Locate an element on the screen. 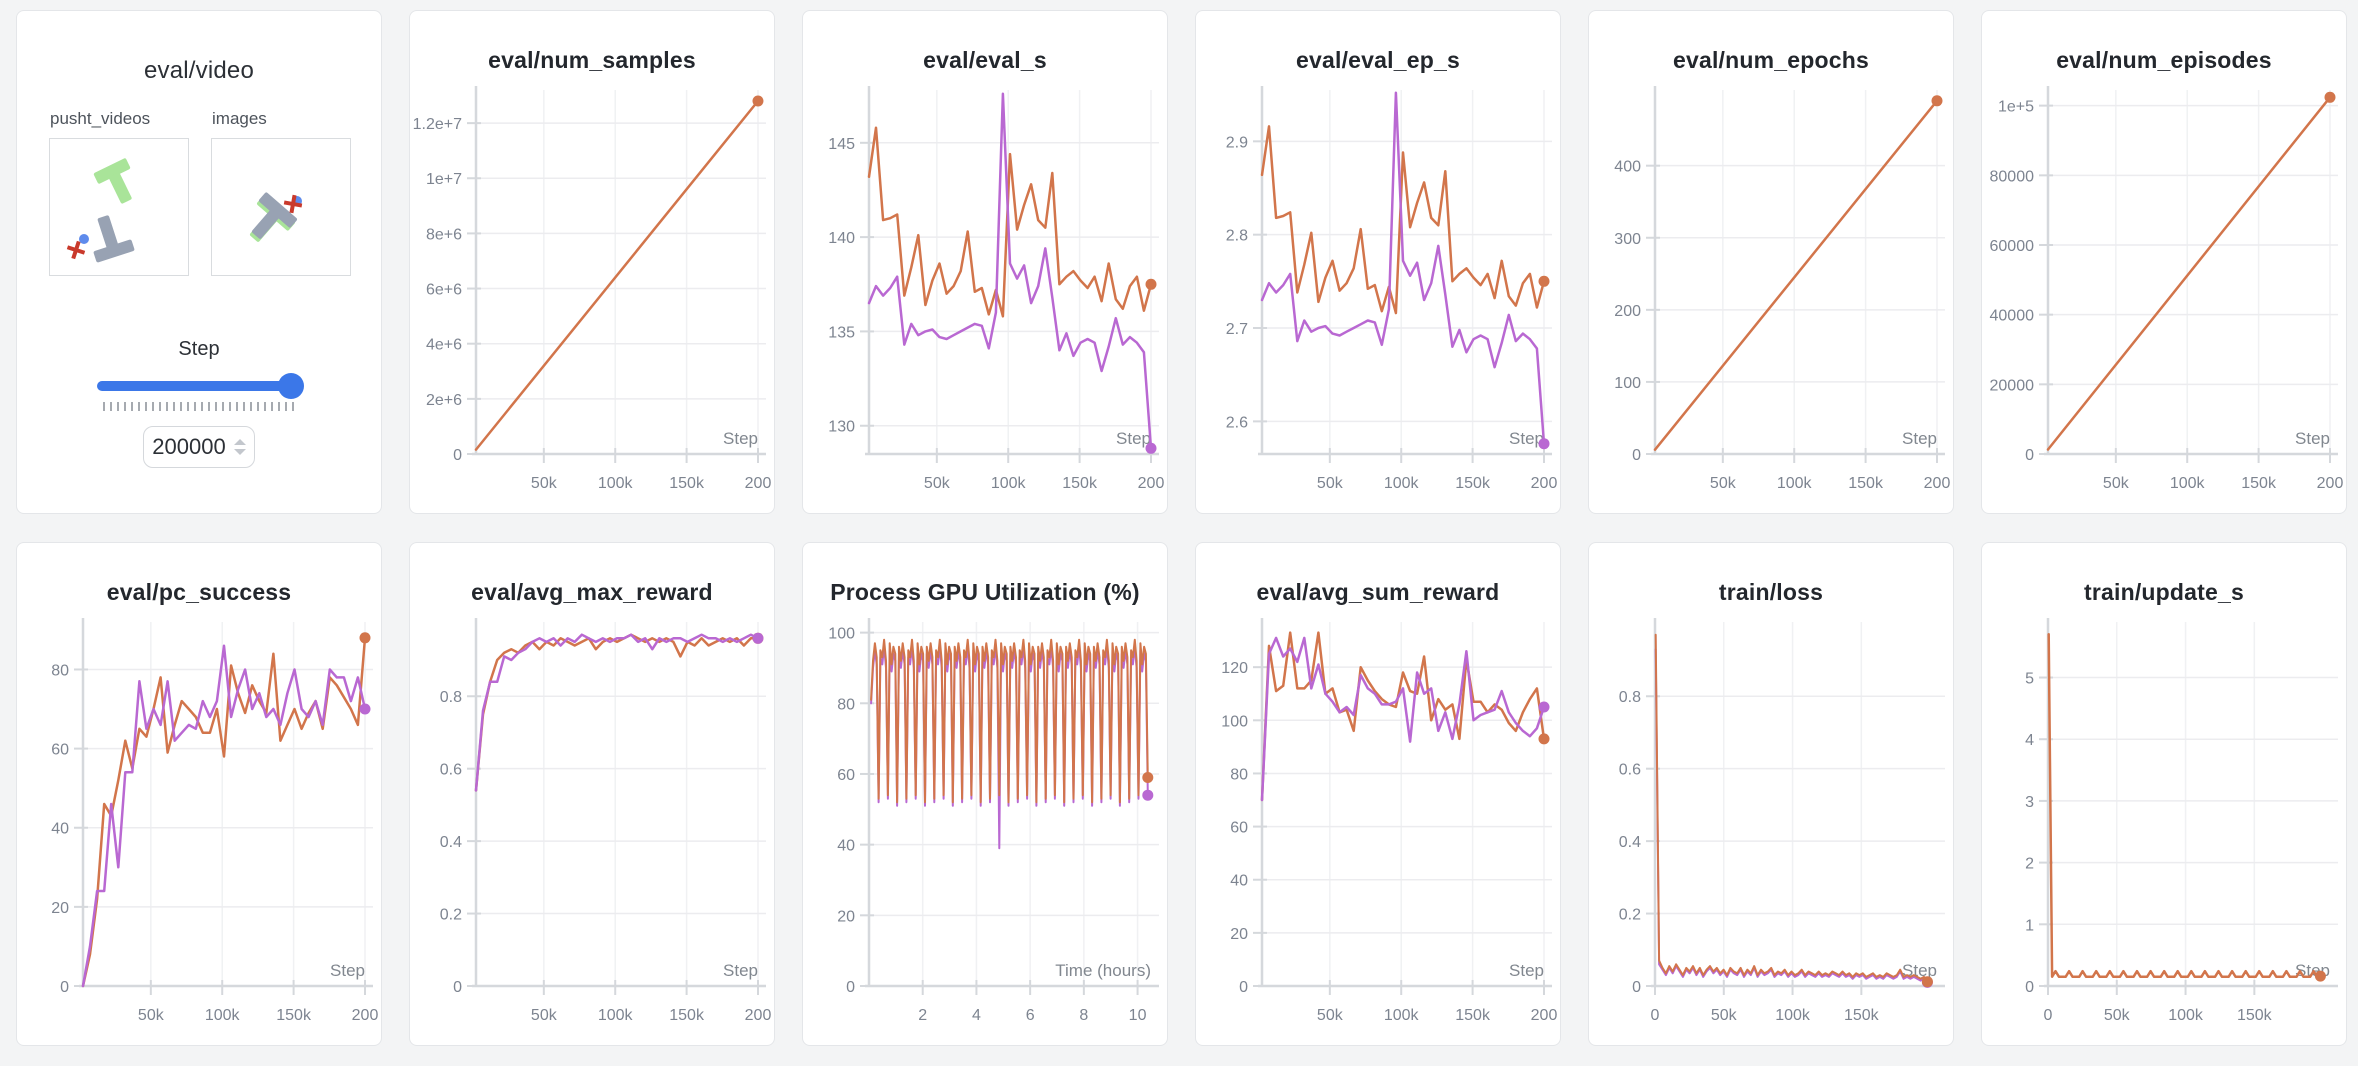 The height and width of the screenshot is (1066, 2358). svg-text: 8e+6 is located at coordinates (444, 234).